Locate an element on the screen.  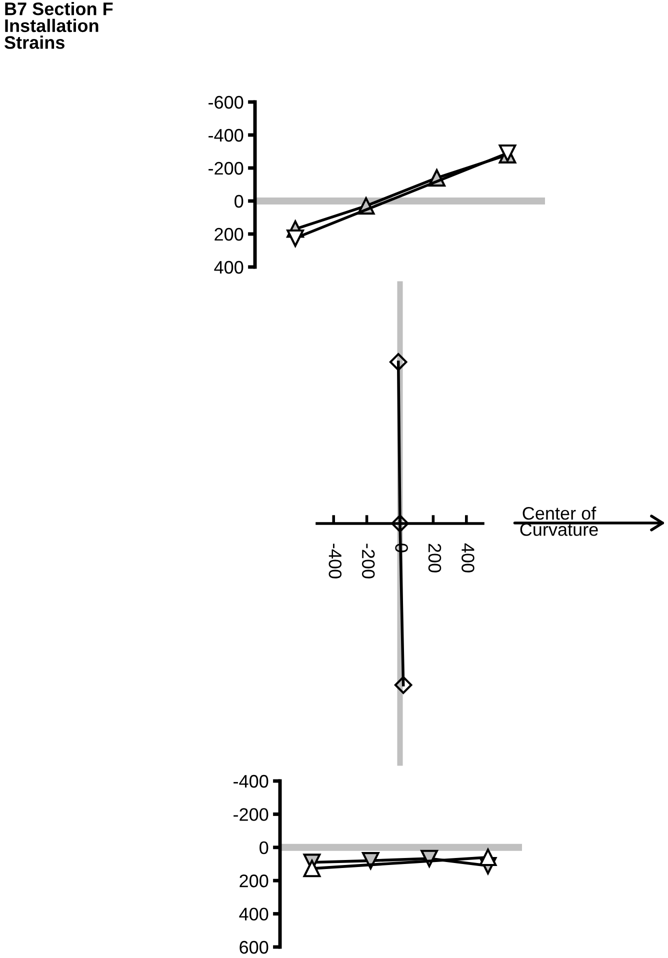
x-tick-label: -200 is located at coordinates (368, 561).